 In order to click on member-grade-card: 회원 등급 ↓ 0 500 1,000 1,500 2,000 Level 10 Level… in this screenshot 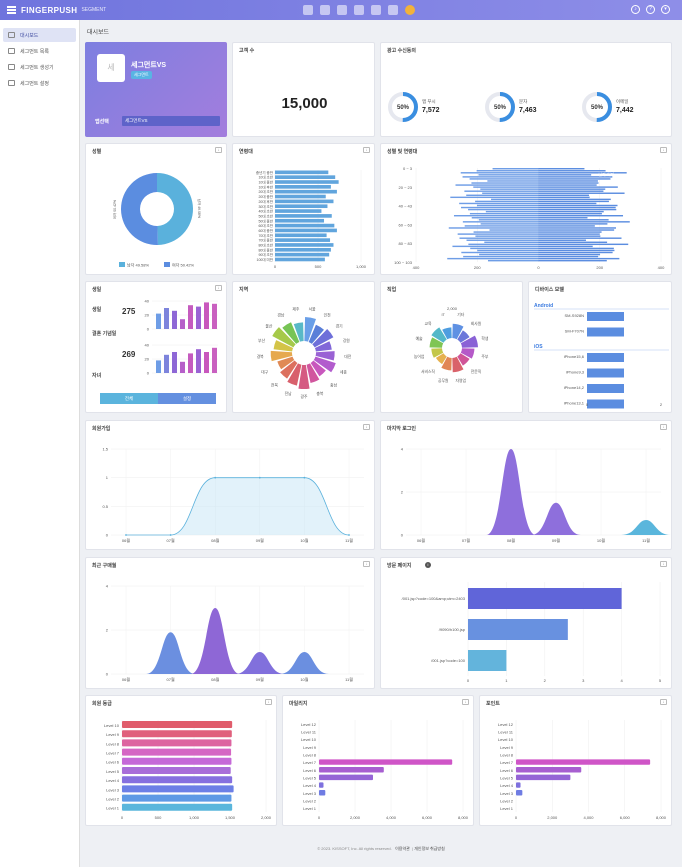, I will do `click(181, 760)`.